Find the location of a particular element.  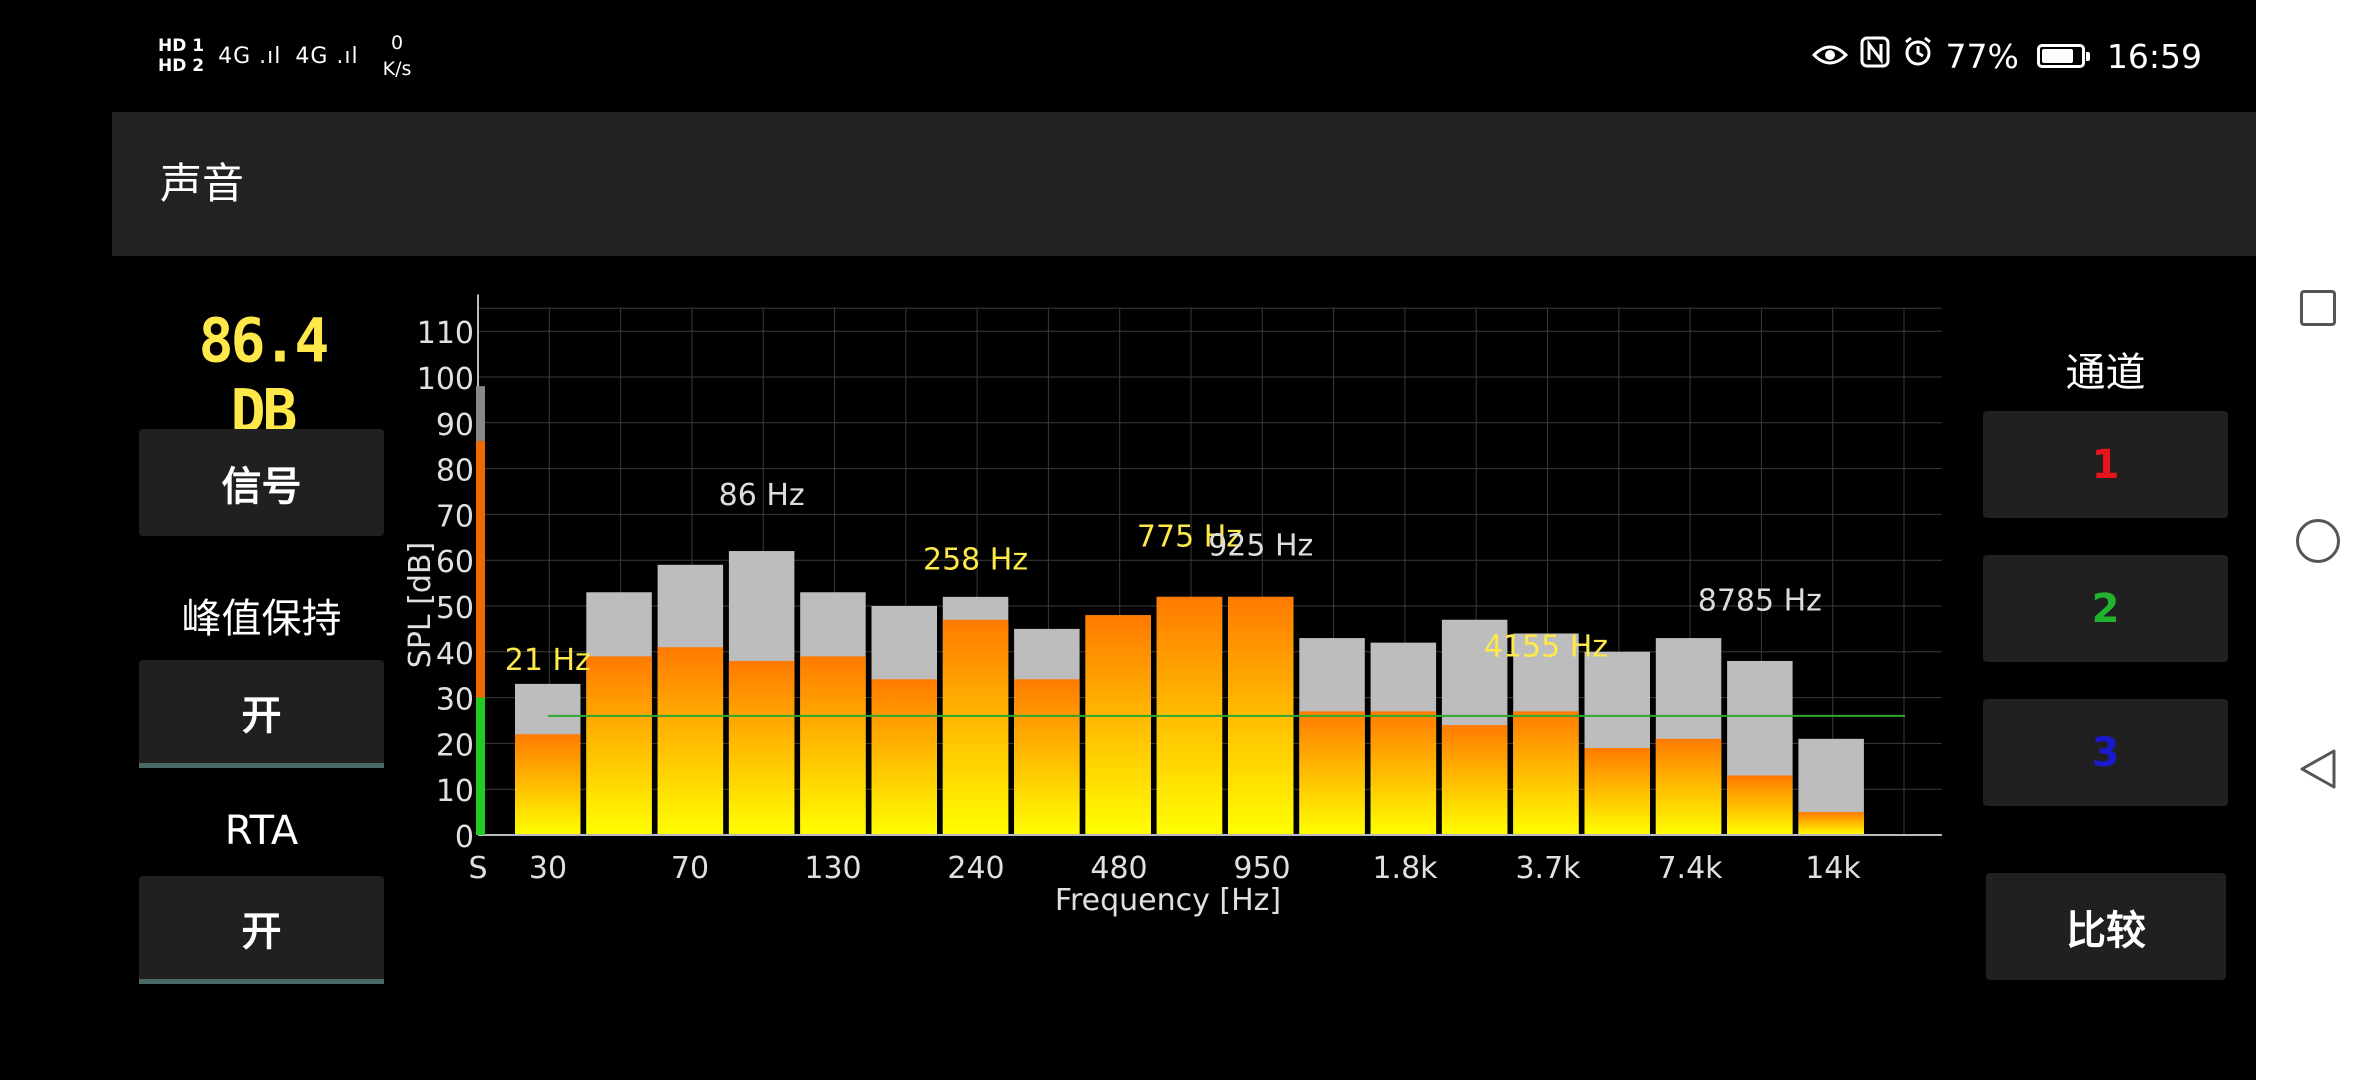

y-tick-label: 80 is located at coordinates (455, 471).